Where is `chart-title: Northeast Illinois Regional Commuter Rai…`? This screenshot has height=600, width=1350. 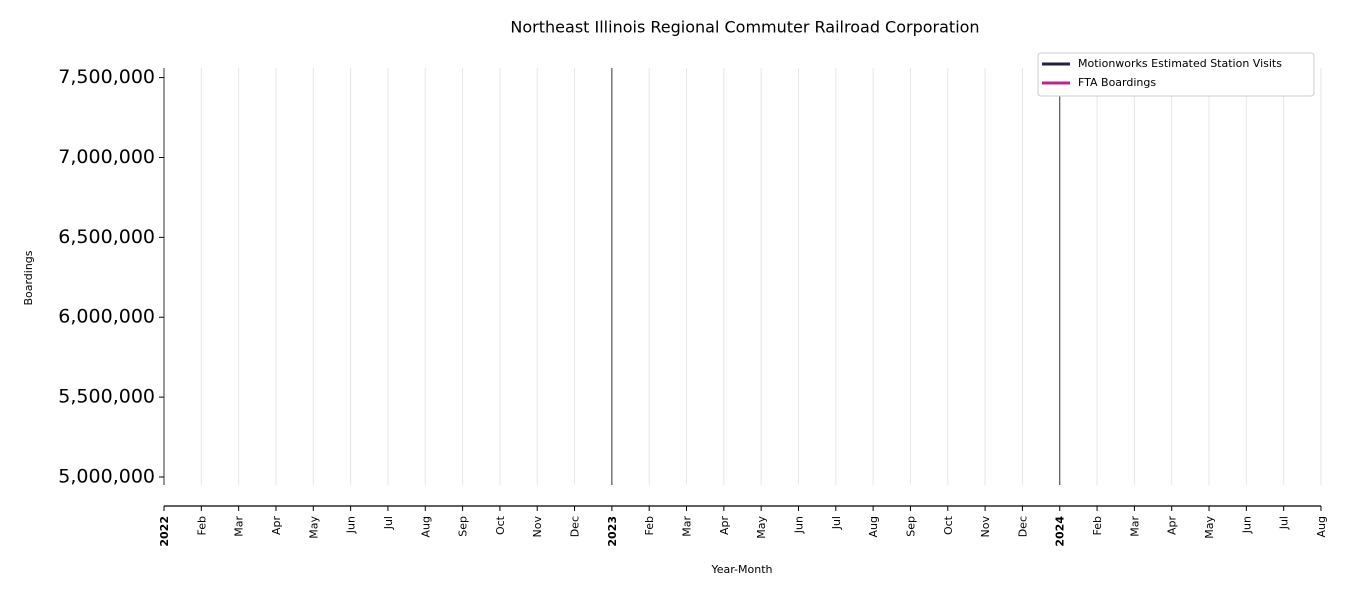 chart-title: Northeast Illinois Regional Commuter Rai… is located at coordinates (744, 27).